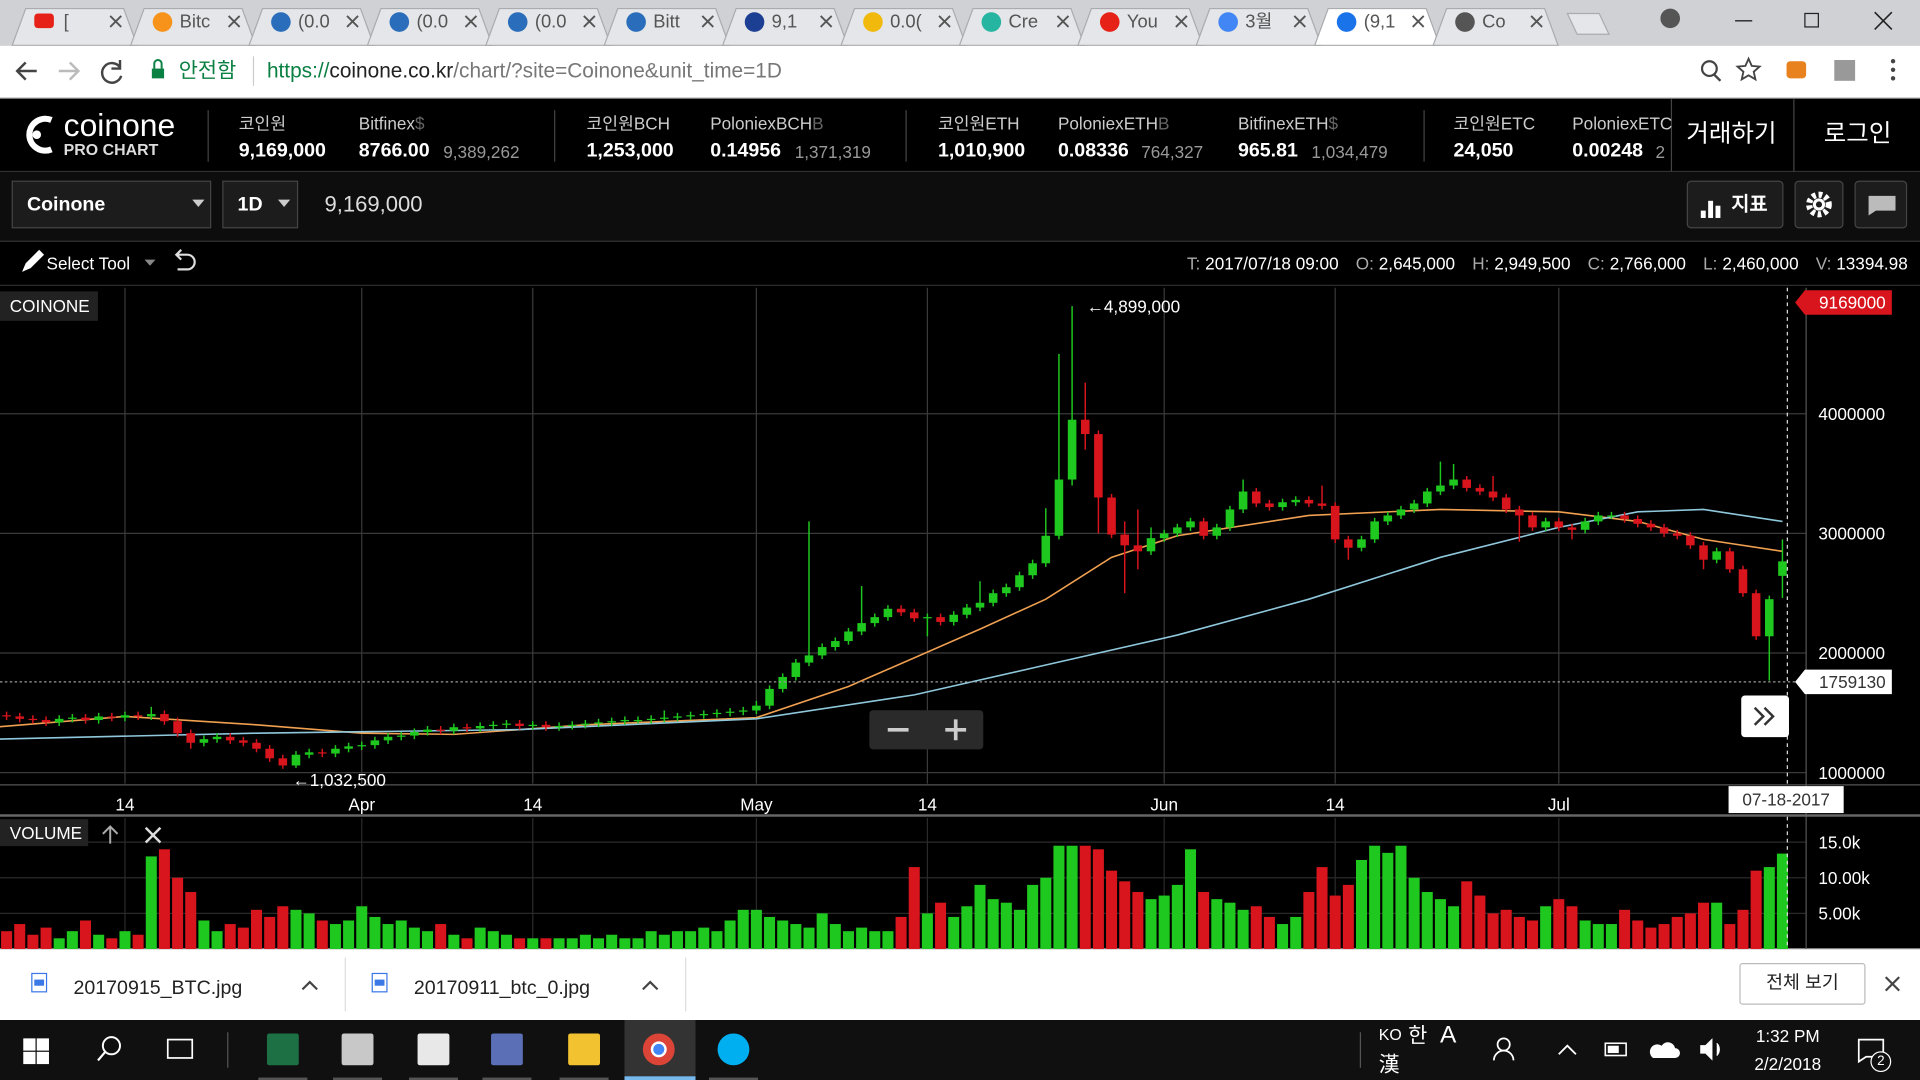 This screenshot has width=1920, height=1080. Describe the element at coordinates (1108, 123) in the screenshot. I see `ticker-name-text: PoloniexETH` at that location.